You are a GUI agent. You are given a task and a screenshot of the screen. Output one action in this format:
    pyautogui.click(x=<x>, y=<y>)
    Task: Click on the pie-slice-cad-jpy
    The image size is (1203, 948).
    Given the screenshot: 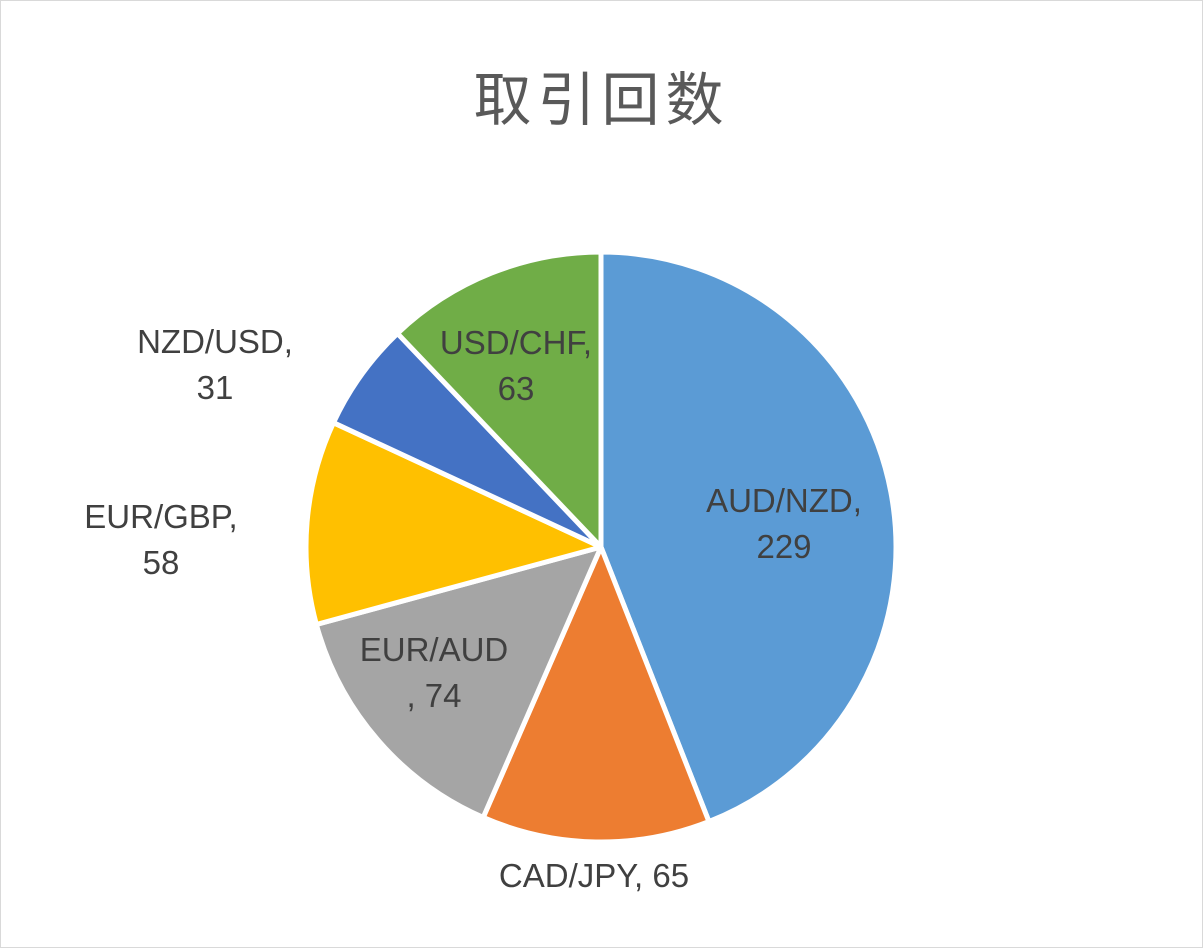 What is the action you would take?
    pyautogui.click(x=596, y=694)
    